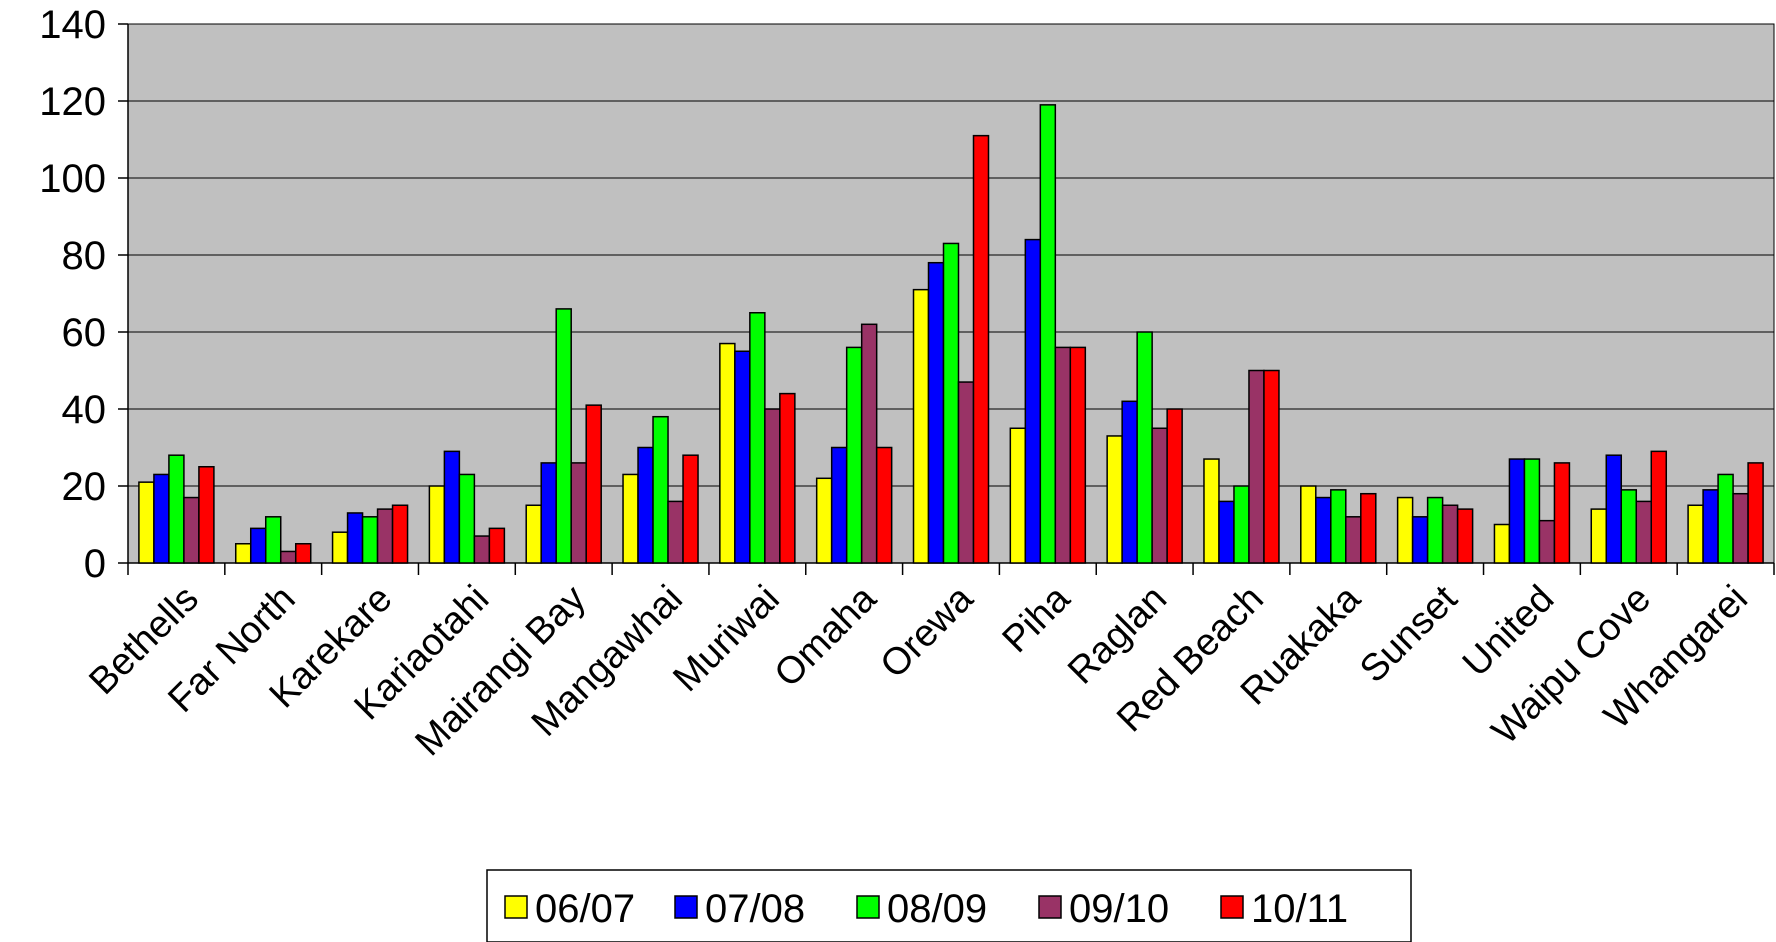 Image resolution: width=1776 pixels, height=942 pixels. Describe the element at coordinates (937, 909) in the screenshot. I see `legend-label: 08/09` at that location.